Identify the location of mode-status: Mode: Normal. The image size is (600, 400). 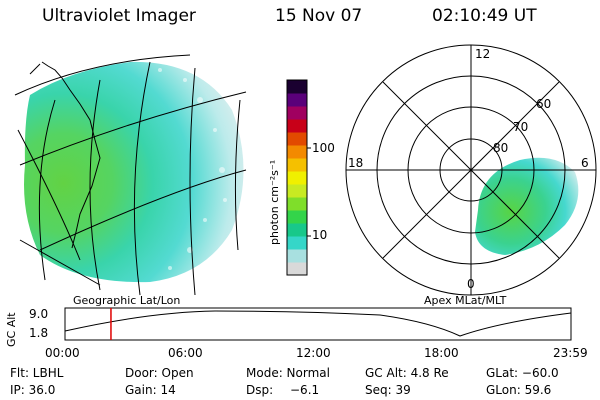
(288, 373).